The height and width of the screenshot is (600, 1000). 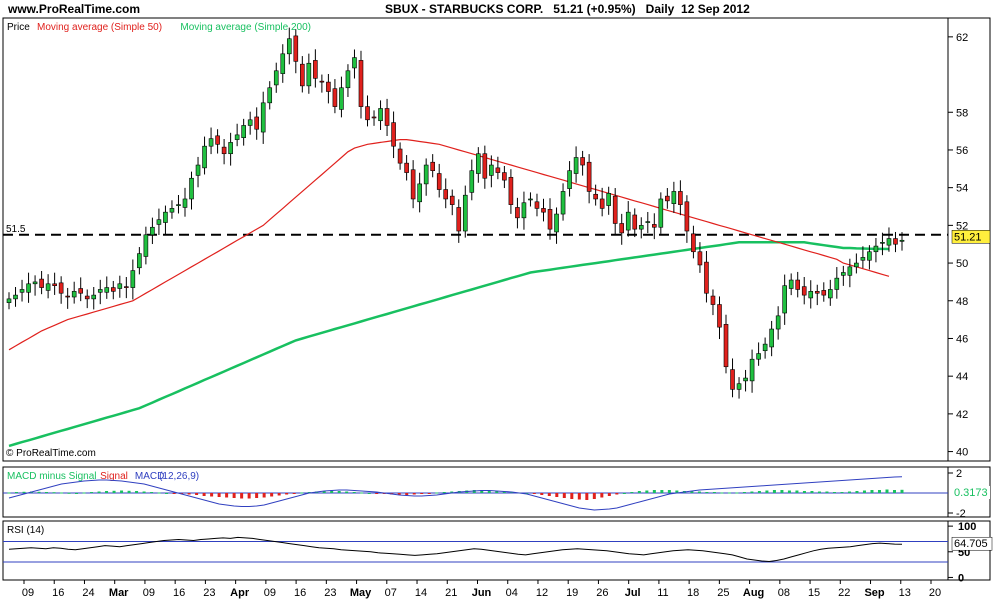 I want to click on site-name: www.ProRealTime.com, so click(x=74, y=9).